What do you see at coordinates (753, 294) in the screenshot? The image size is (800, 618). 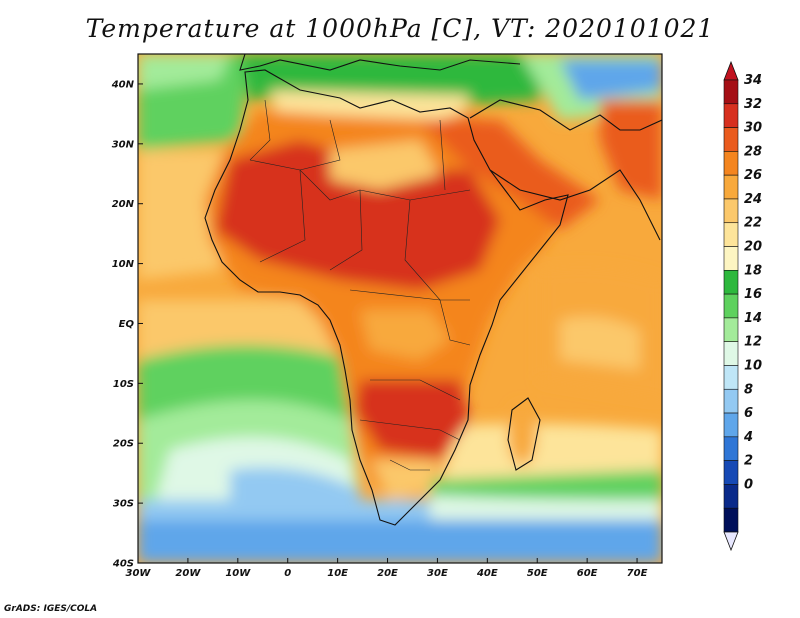 I see `colorbar-label: 16` at bounding box center [753, 294].